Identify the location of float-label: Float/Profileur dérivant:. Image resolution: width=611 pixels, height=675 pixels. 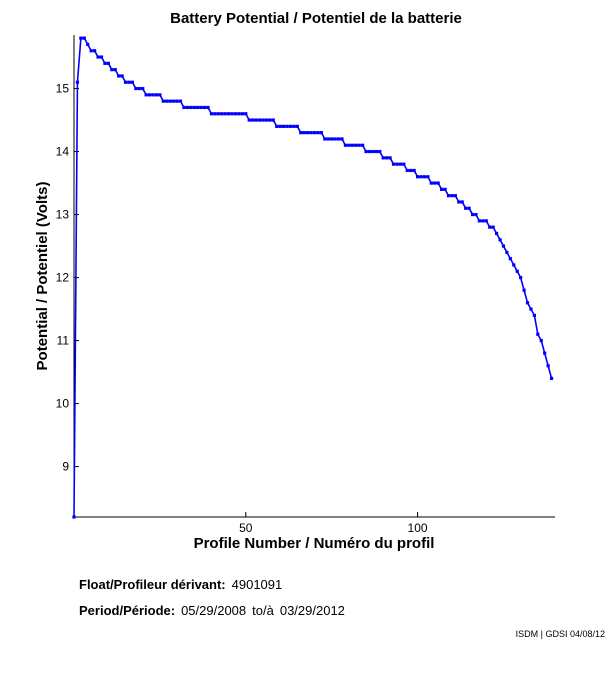
(152, 584).